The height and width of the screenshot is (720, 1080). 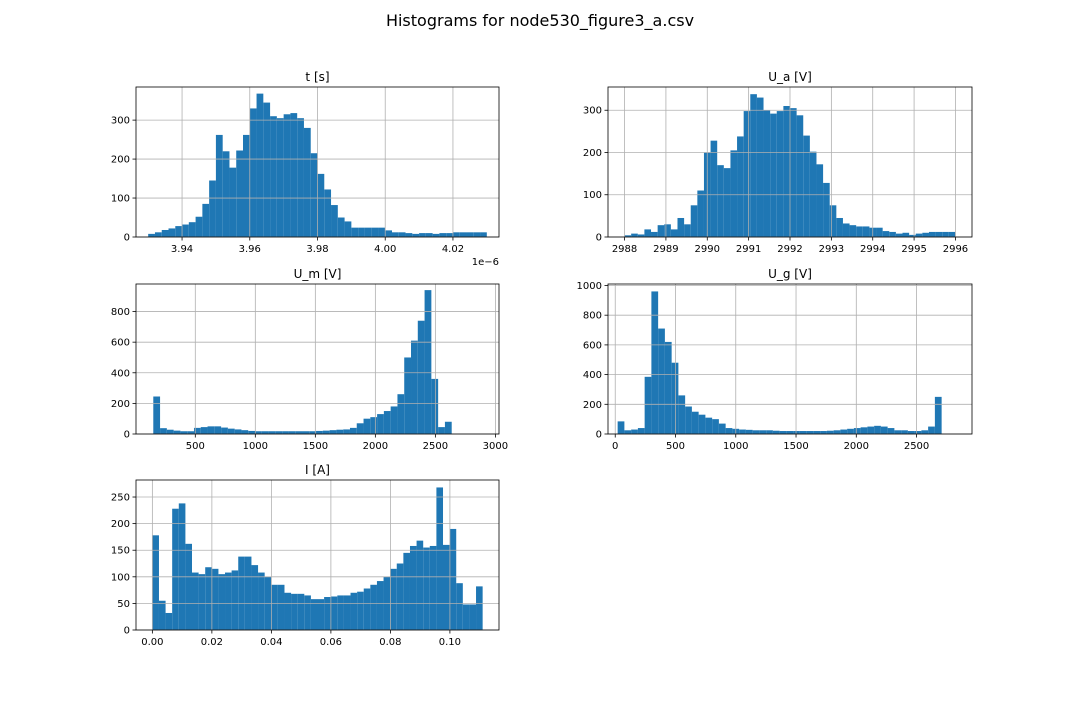 What do you see at coordinates (856, 446) in the screenshot?
I see `x-tick-label: 2000` at bounding box center [856, 446].